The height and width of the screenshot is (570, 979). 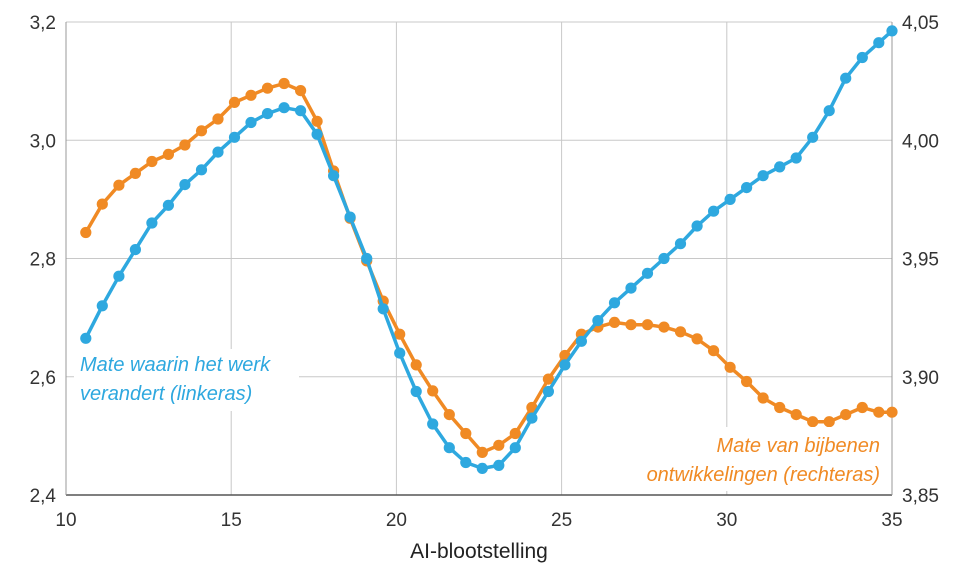 I want to click on left-y-tick-label: 2,6, so click(x=43, y=378).